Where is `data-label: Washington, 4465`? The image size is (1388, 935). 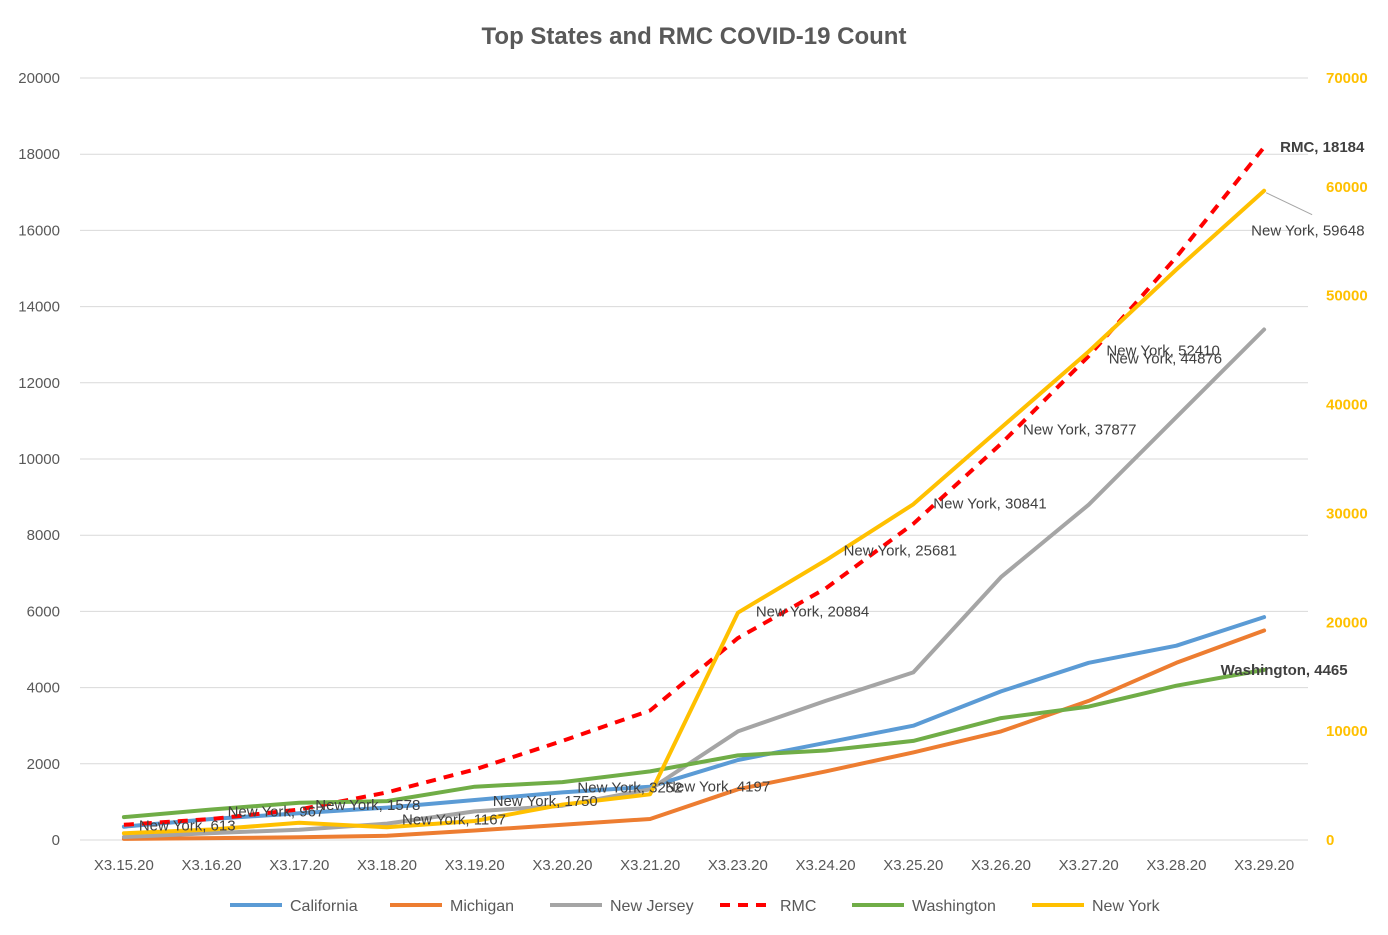
data-label: Washington, 4465 is located at coordinates (1284, 670).